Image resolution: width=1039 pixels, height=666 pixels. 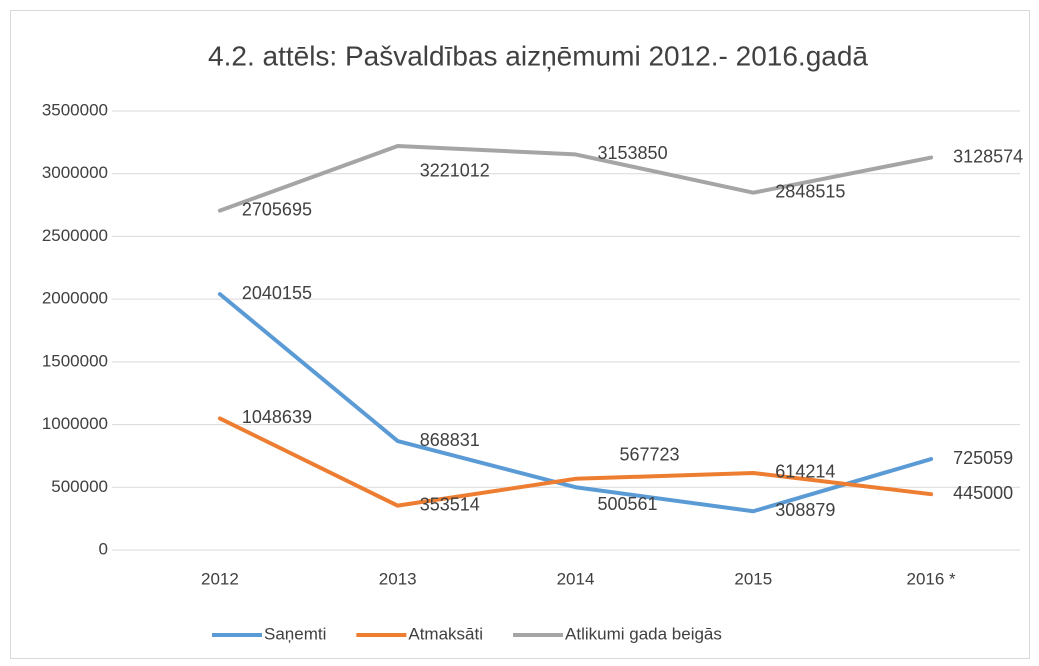 What do you see at coordinates (75, 360) in the screenshot?
I see `y-tick-label: 1500000` at bounding box center [75, 360].